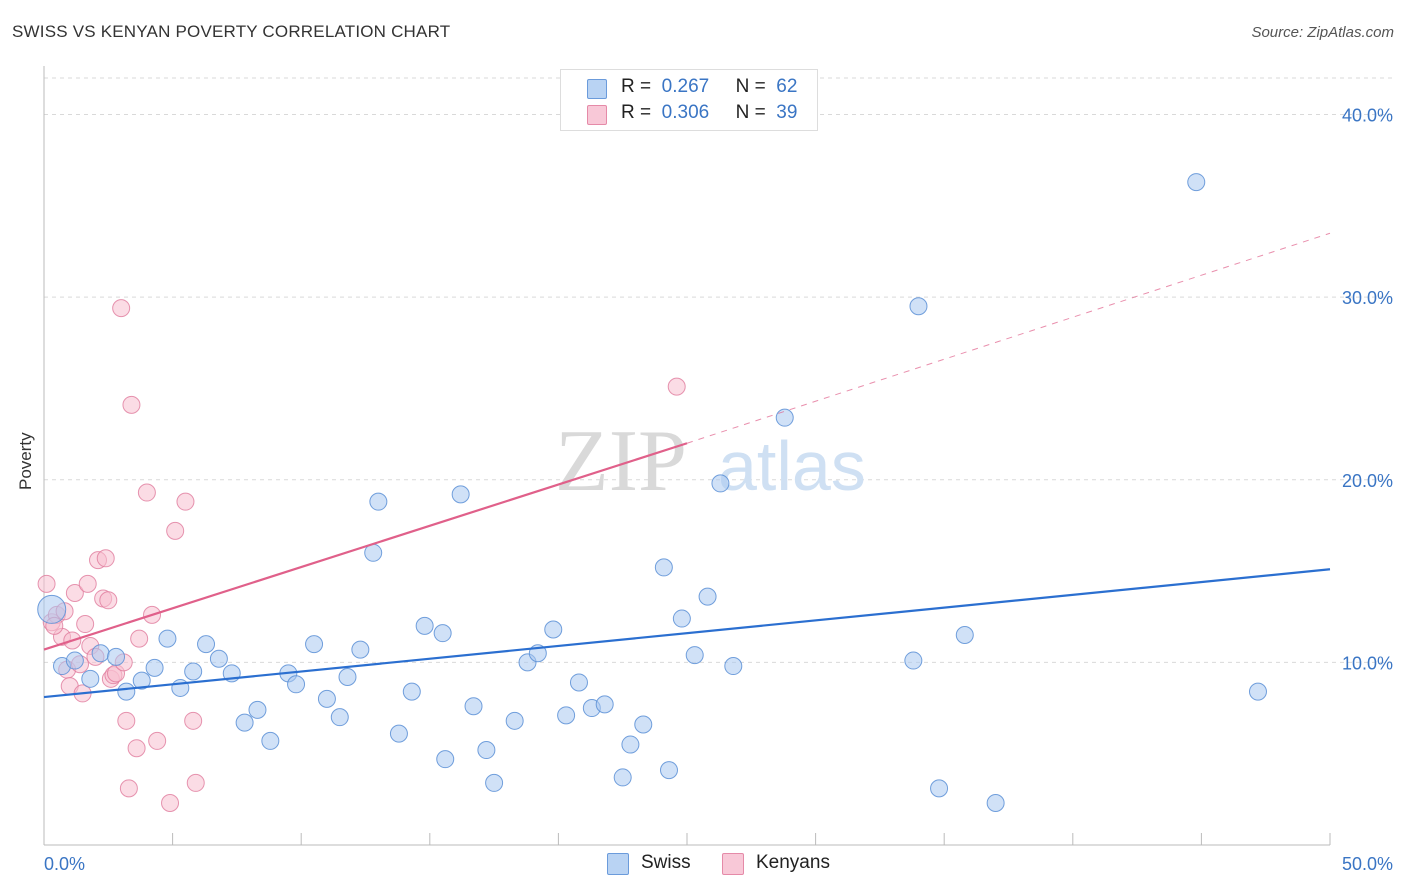  I want to click on correlation-legend: R = 0.267 N = 62 R = 0.306 N = 39, so click(689, 100).